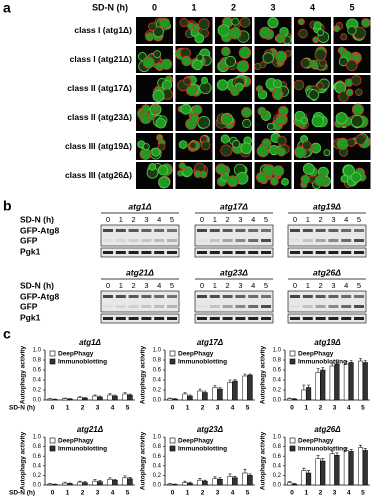 The image size is (374, 500). What do you see at coordinates (248, 408) in the screenshot?
I see `x-tick-label: 5` at bounding box center [248, 408].